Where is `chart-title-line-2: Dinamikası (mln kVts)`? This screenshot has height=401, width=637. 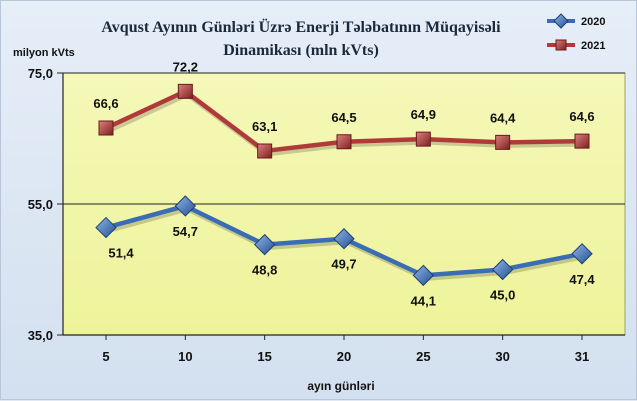
chart-title-line-2: Dinamikası (mln kVts) is located at coordinates (301, 50).